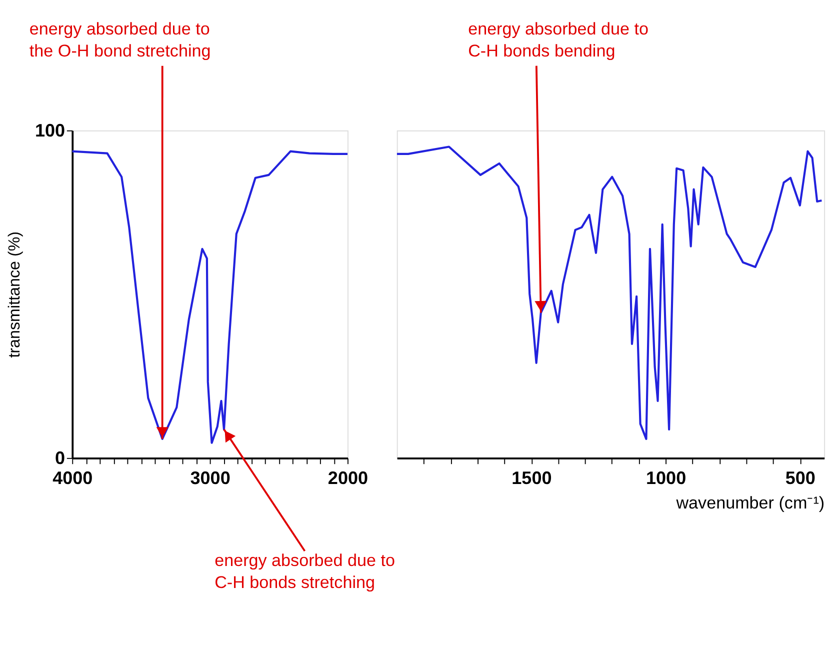 The height and width of the screenshot is (652, 826). What do you see at coordinates (750, 503) in the screenshot?
I see `x-axis-title: wavenumber (cm⁻¹)` at bounding box center [750, 503].